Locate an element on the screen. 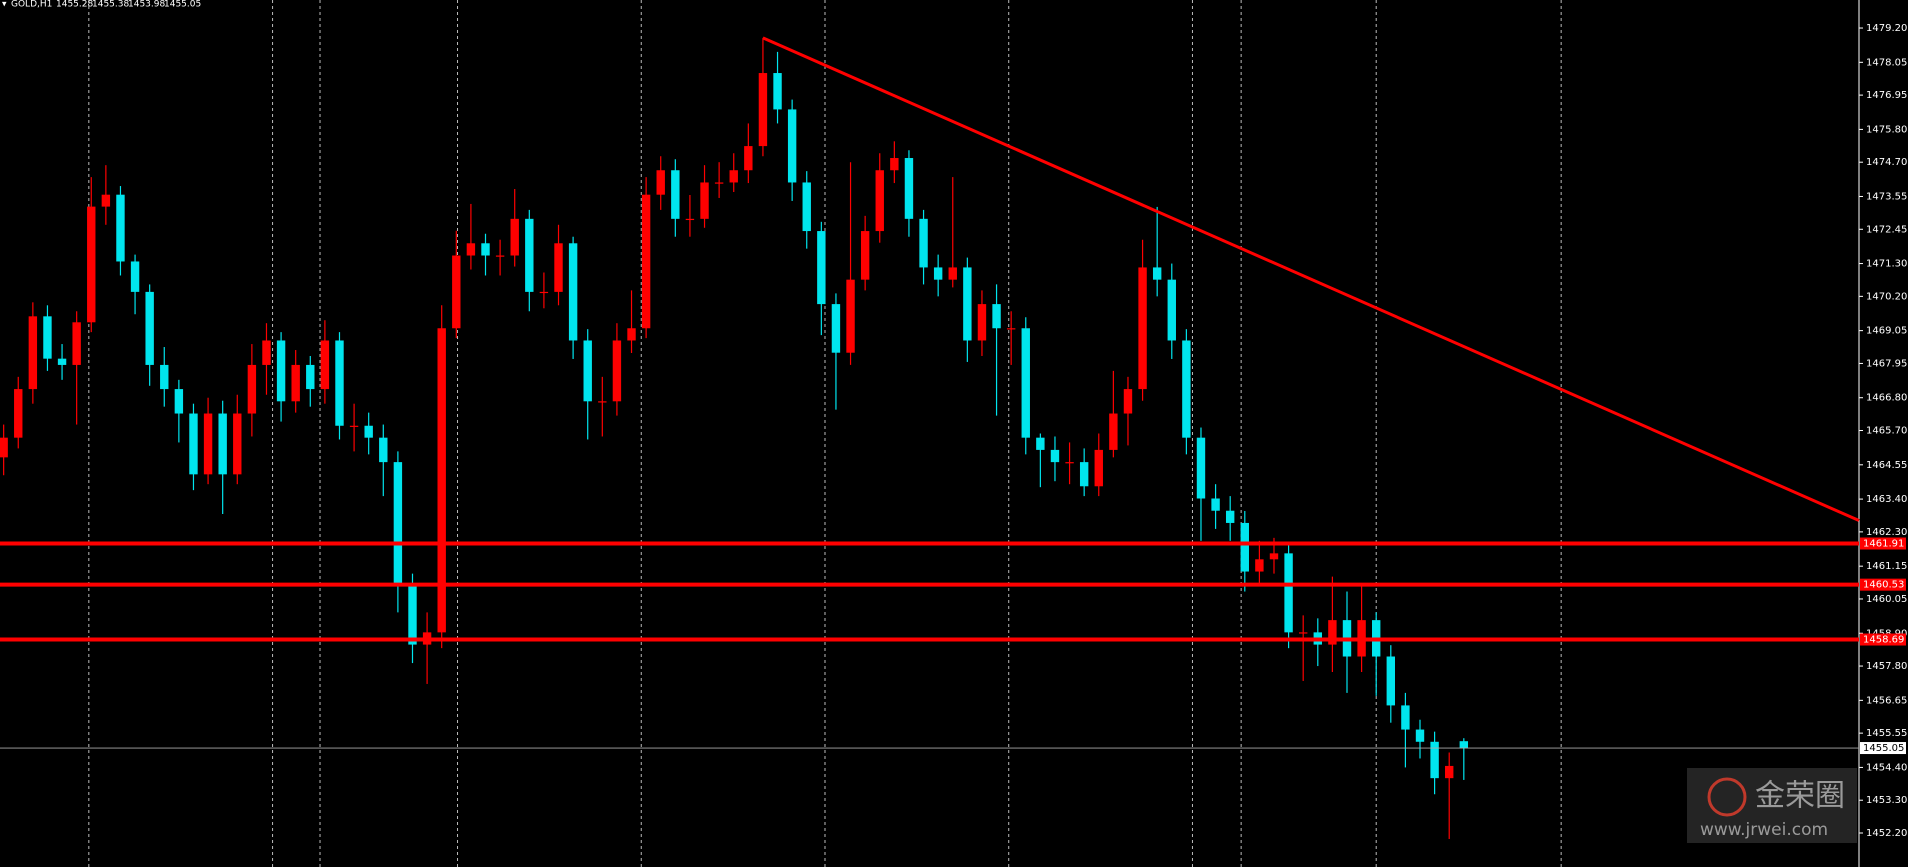 The image size is (1908, 867). y-tick-label: 1478.05 is located at coordinates (1886, 62).